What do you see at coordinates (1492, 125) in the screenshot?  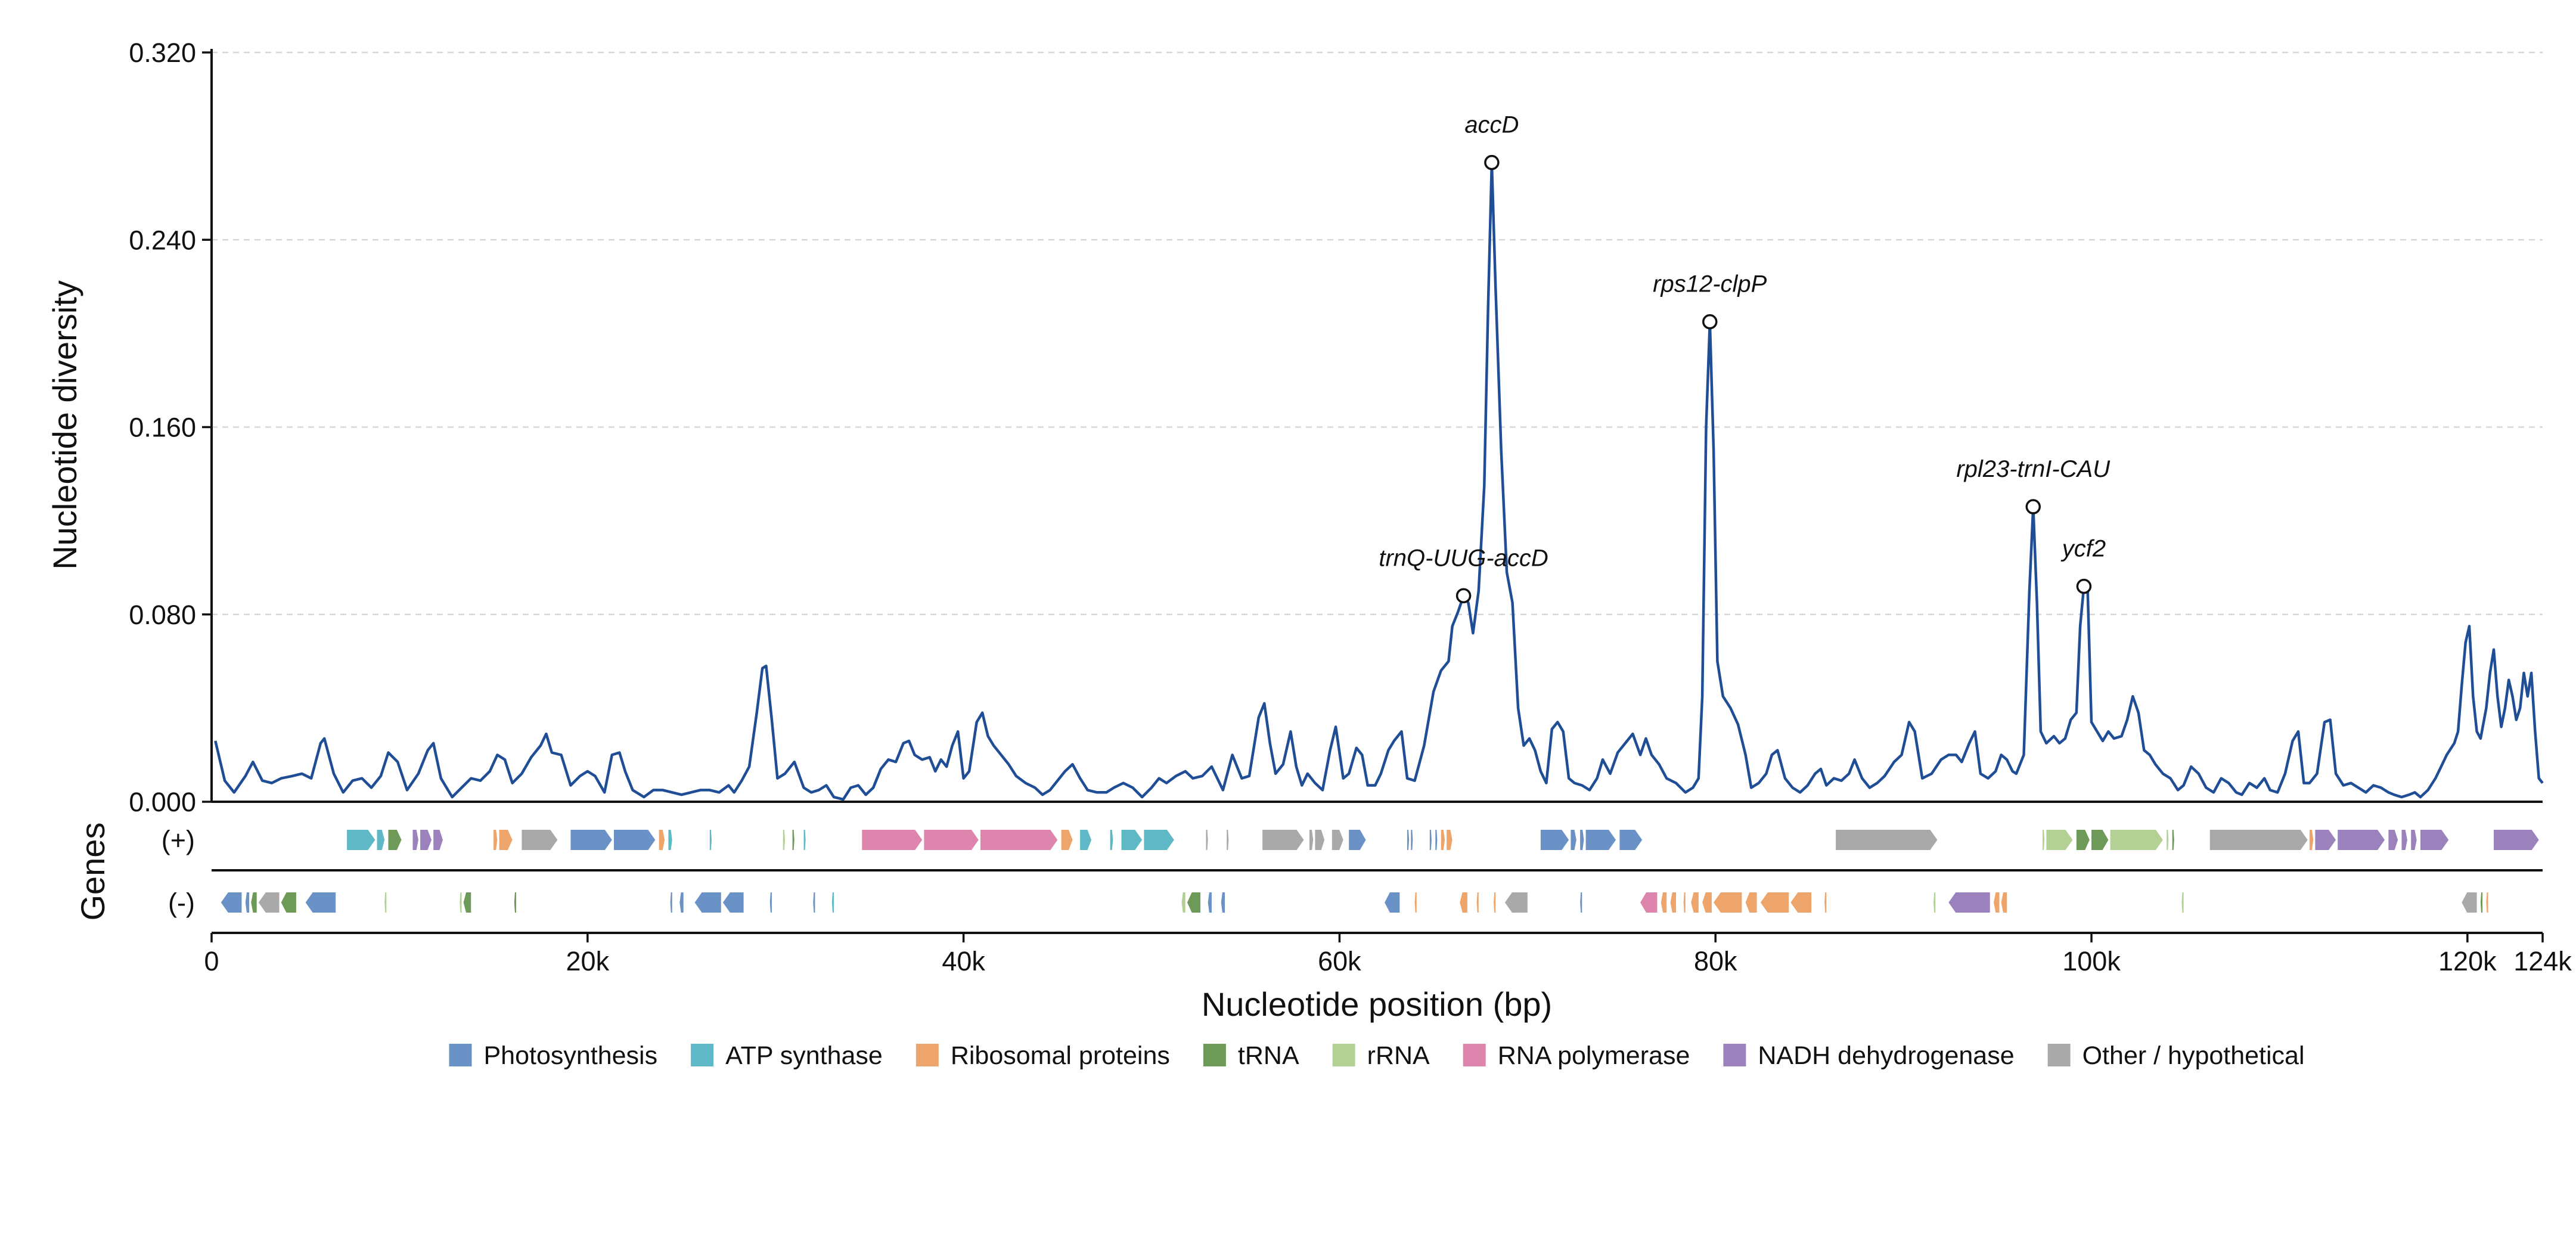 I see `peak-label: accD` at bounding box center [1492, 125].